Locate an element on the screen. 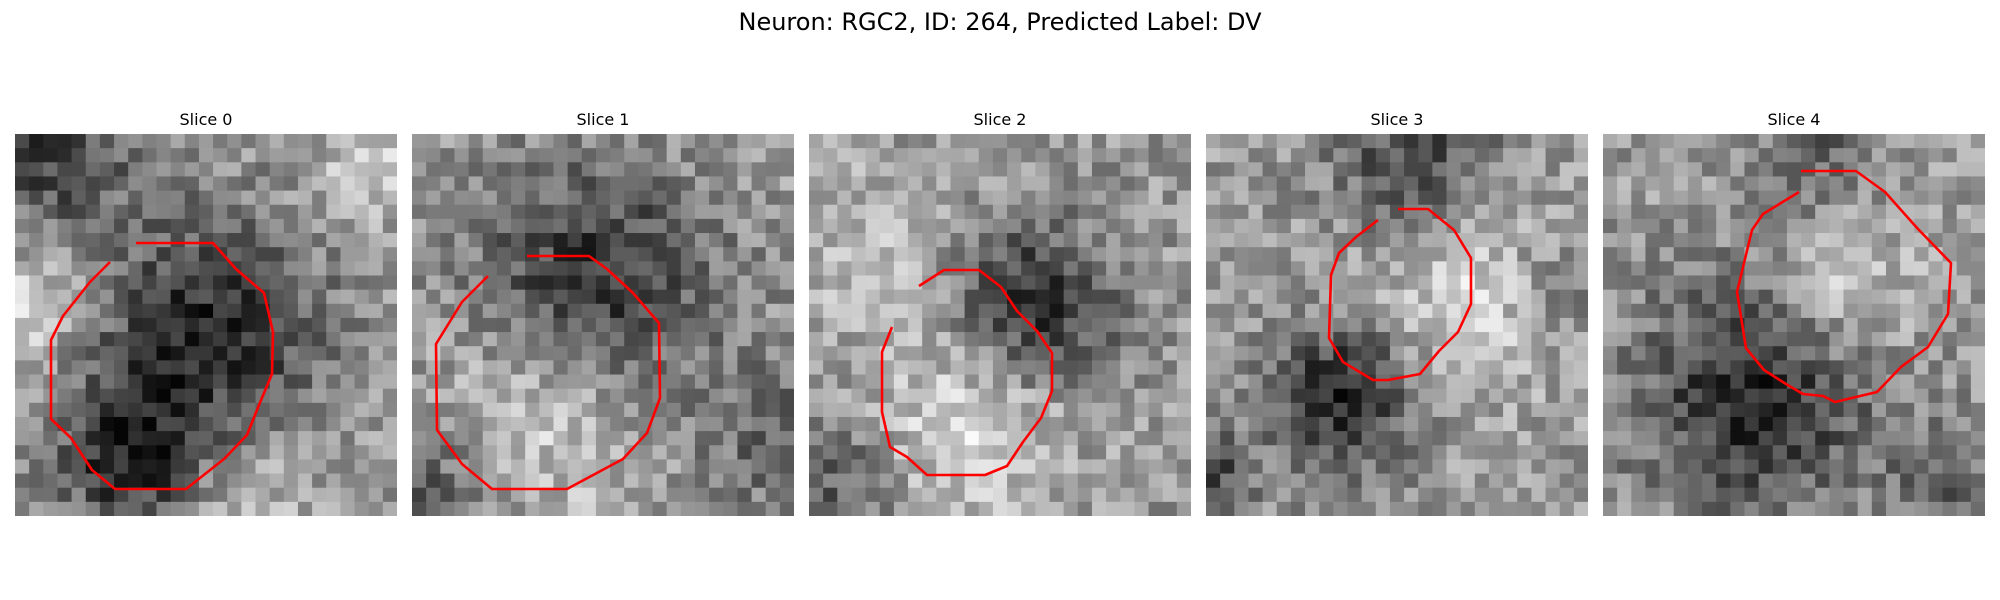 The height and width of the screenshot is (600, 2000). slice-title-0: Slice 0 is located at coordinates (206, 119).